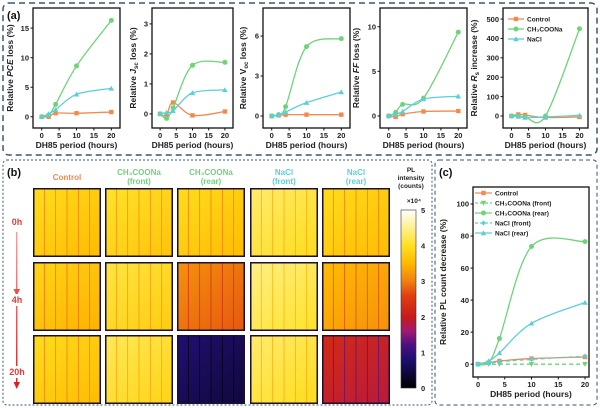 This screenshot has height=408, width=600. I want to click on chart-voc-x-tick-label: 5, so click(289, 135).